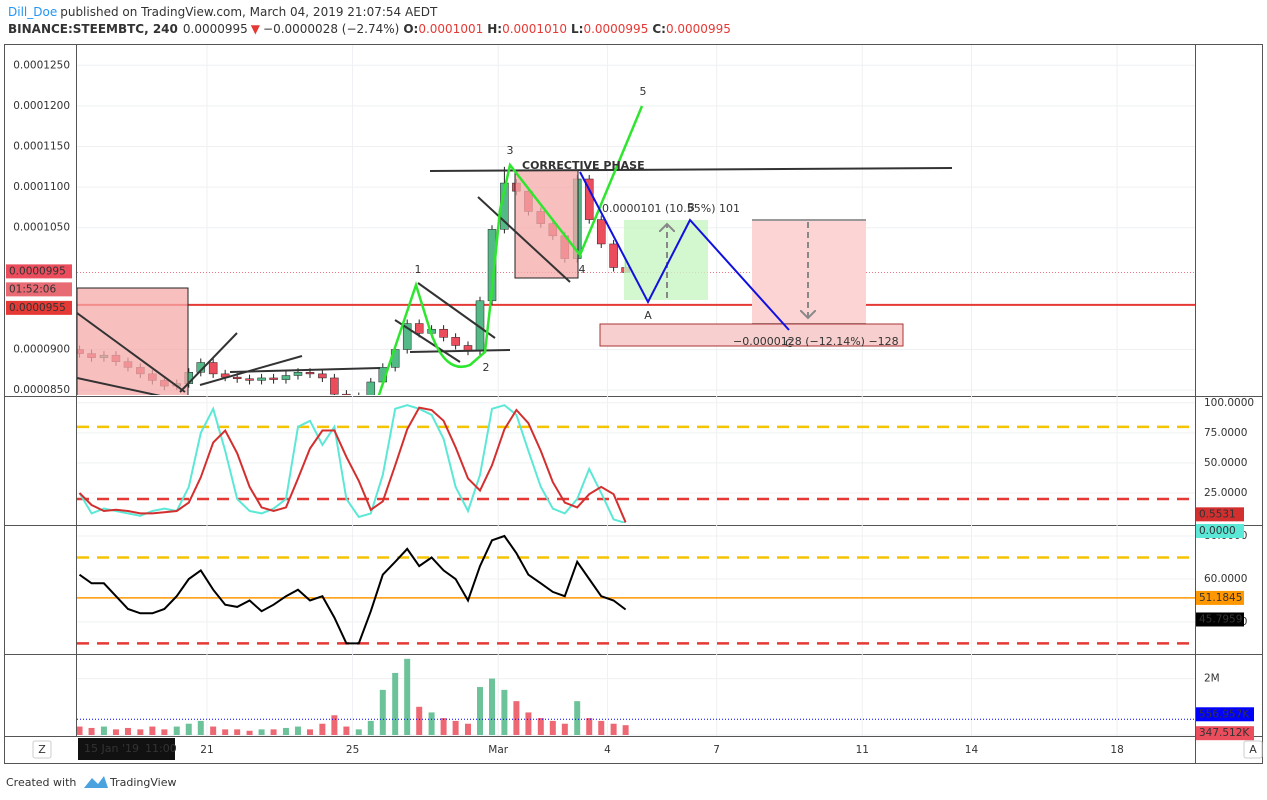  Describe the element at coordinates (1212, 679) in the screenshot. I see `y-tick-label: 2M` at that location.